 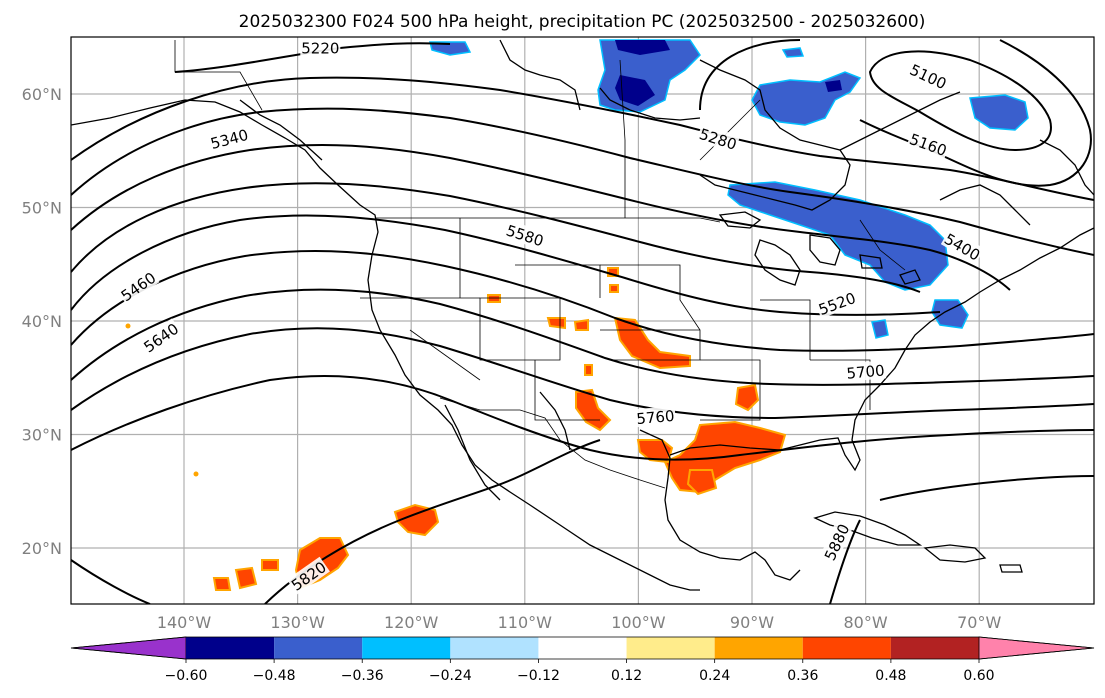 I want to click on lon-tick-label: 70°W, so click(x=979, y=622).